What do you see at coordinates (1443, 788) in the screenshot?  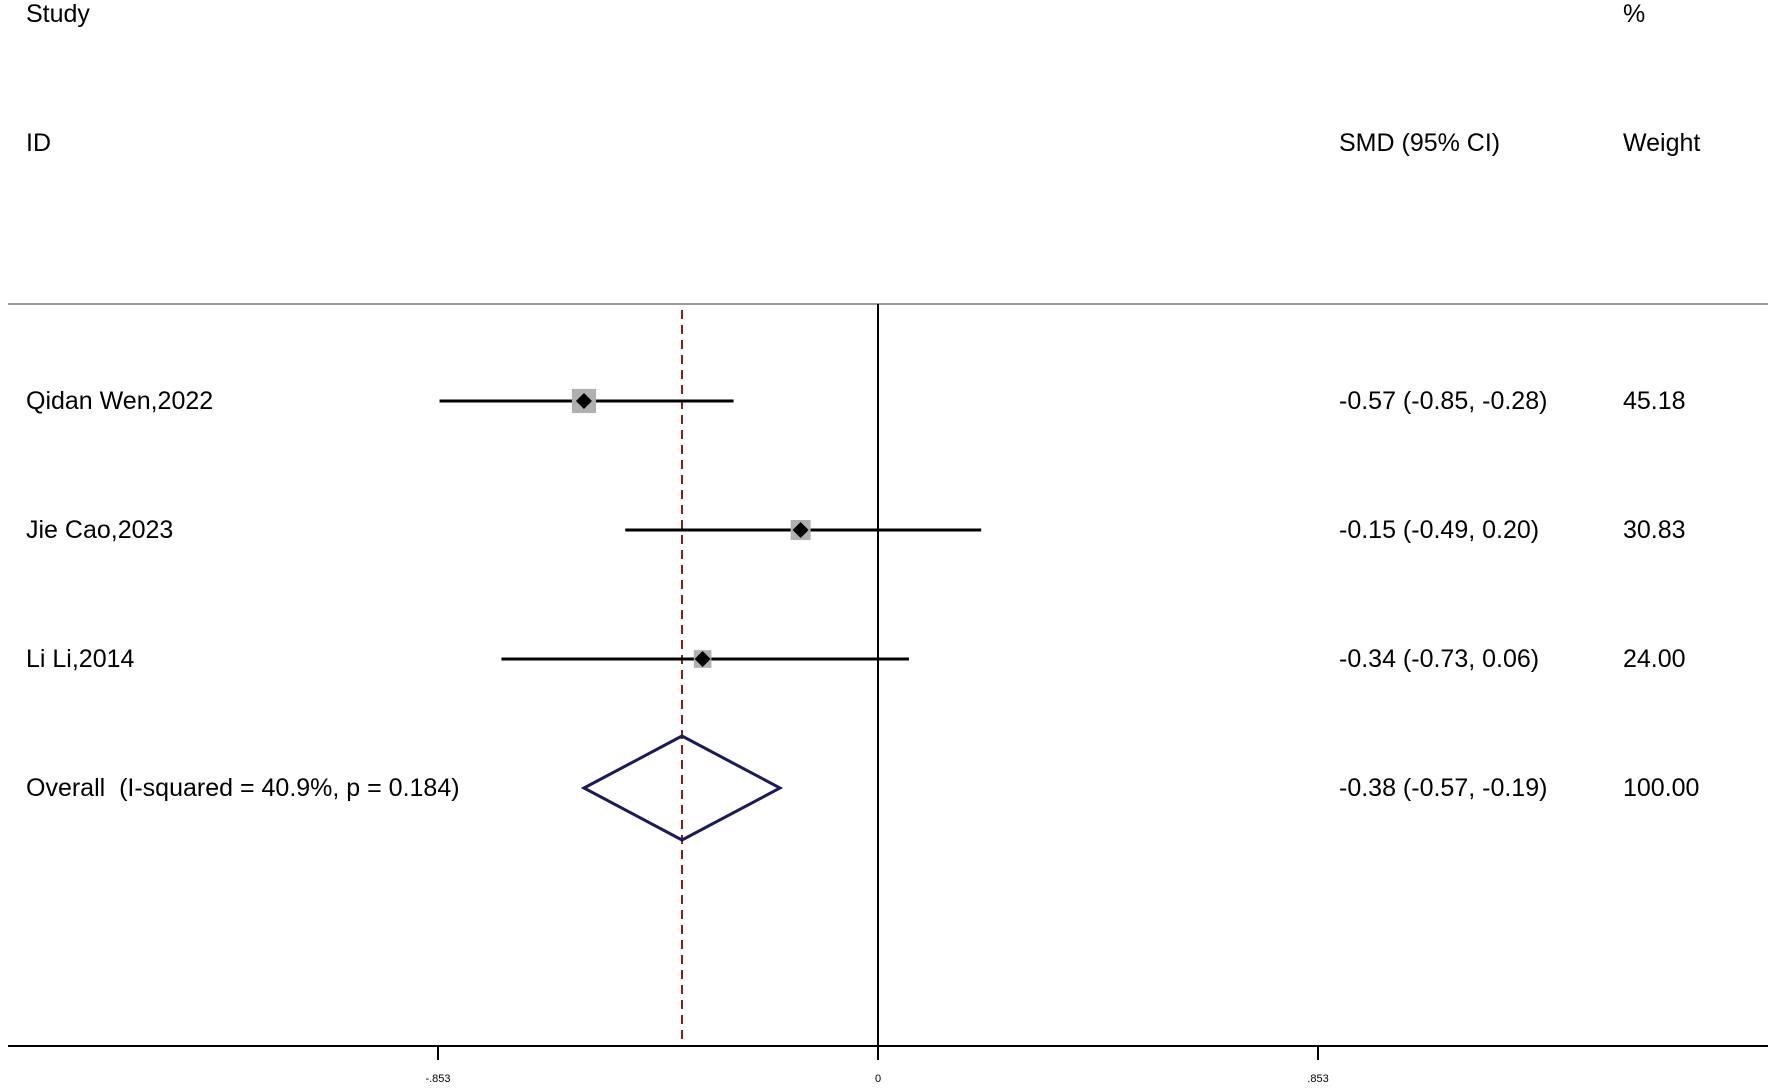 I see `overall-ci-text: -0.38 (-0.57, -0.19)` at bounding box center [1443, 788].